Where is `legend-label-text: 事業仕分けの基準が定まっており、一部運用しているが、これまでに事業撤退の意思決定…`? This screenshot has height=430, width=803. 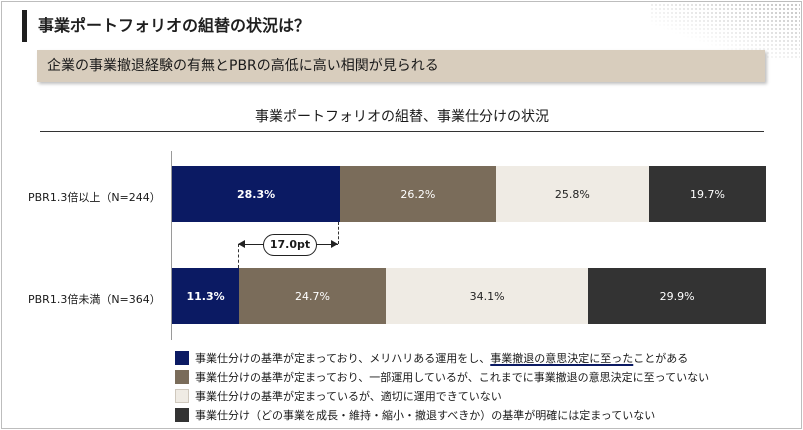
legend-label-text: 事業仕分けの基準が定まっており、一部運用しているが、これまでに事業撤退の意思決定… is located at coordinates (452, 377).